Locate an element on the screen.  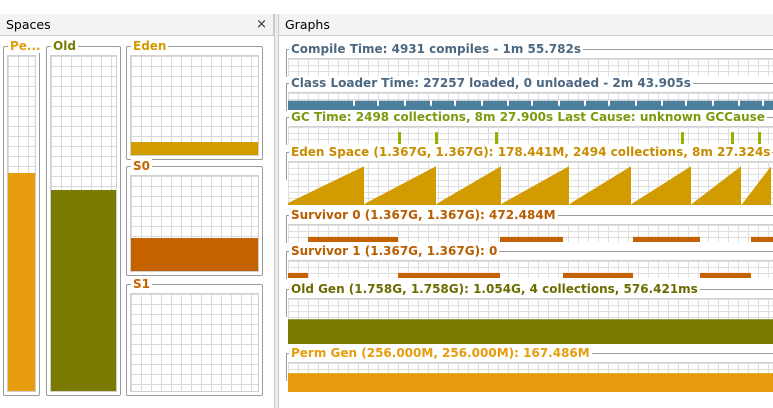
spaces-title-label: Spaces is located at coordinates (28, 24).